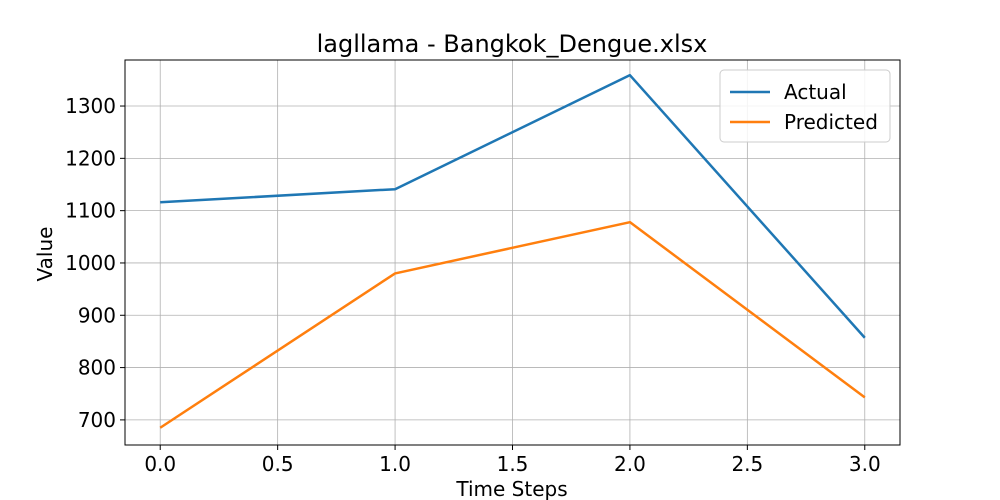  I want to click on legend: Actual Predicted, so click(805, 106).